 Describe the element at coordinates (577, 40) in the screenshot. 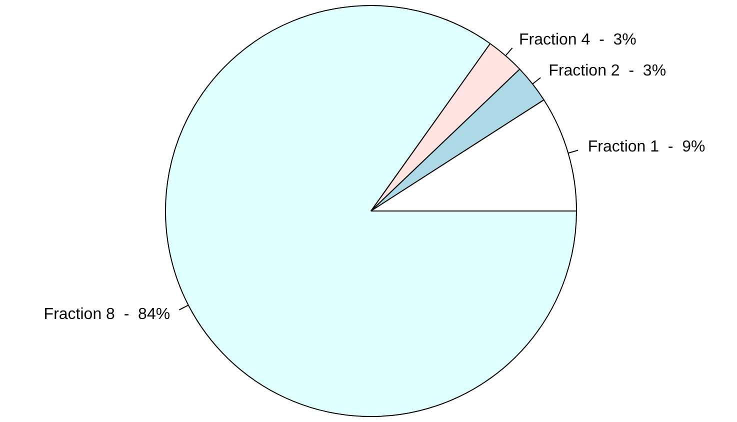

I see `slice-label: Fraction 4 - 3%` at that location.